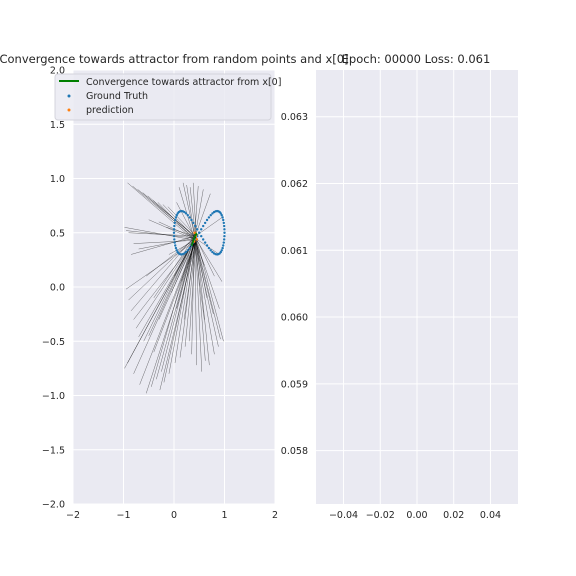  What do you see at coordinates (294, 318) in the screenshot?
I see `y-tick-label: 0.060` at bounding box center [294, 318].